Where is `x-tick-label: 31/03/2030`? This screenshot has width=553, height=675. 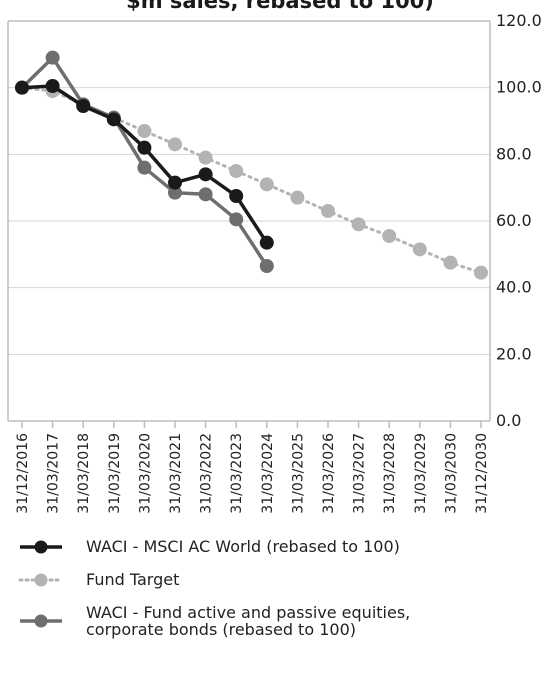
x-tick-label: 31/03/2030 is located at coordinates (451, 473).